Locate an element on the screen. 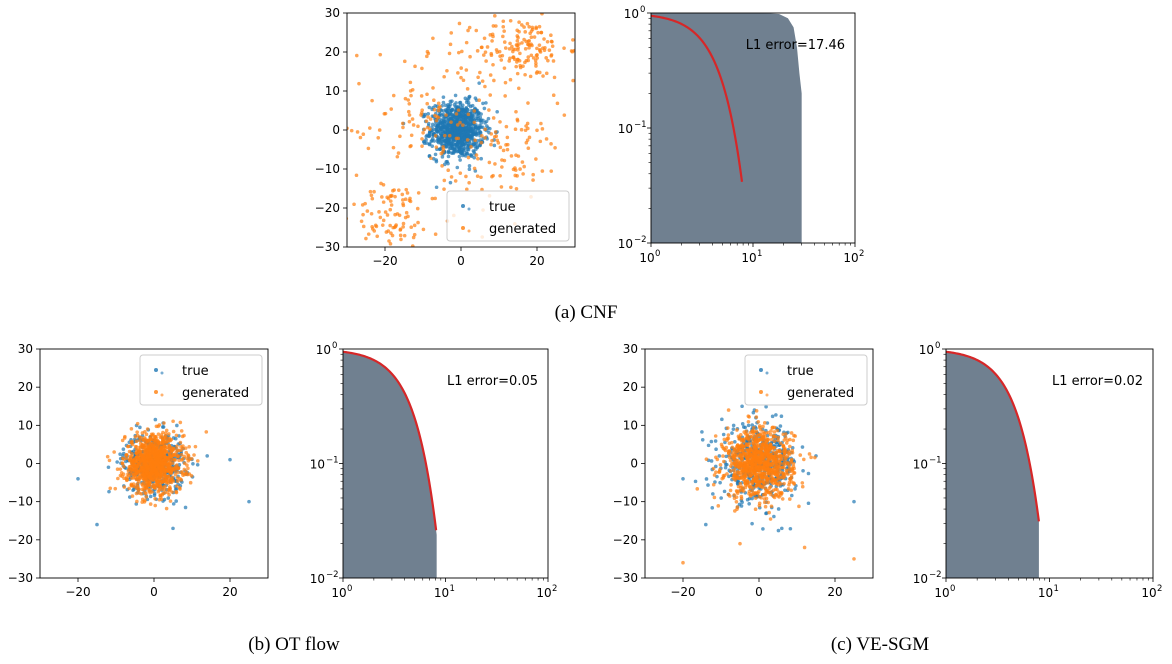 The width and height of the screenshot is (1172, 664). l1-error-annotation: L1 error=0.05 is located at coordinates (492, 381).